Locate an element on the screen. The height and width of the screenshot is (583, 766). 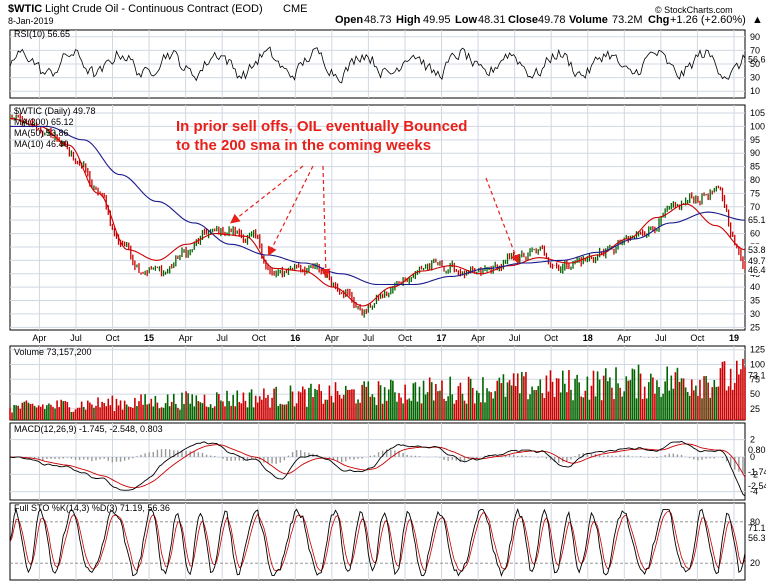
close-value-tag: 49.78 is located at coordinates (757, 261).